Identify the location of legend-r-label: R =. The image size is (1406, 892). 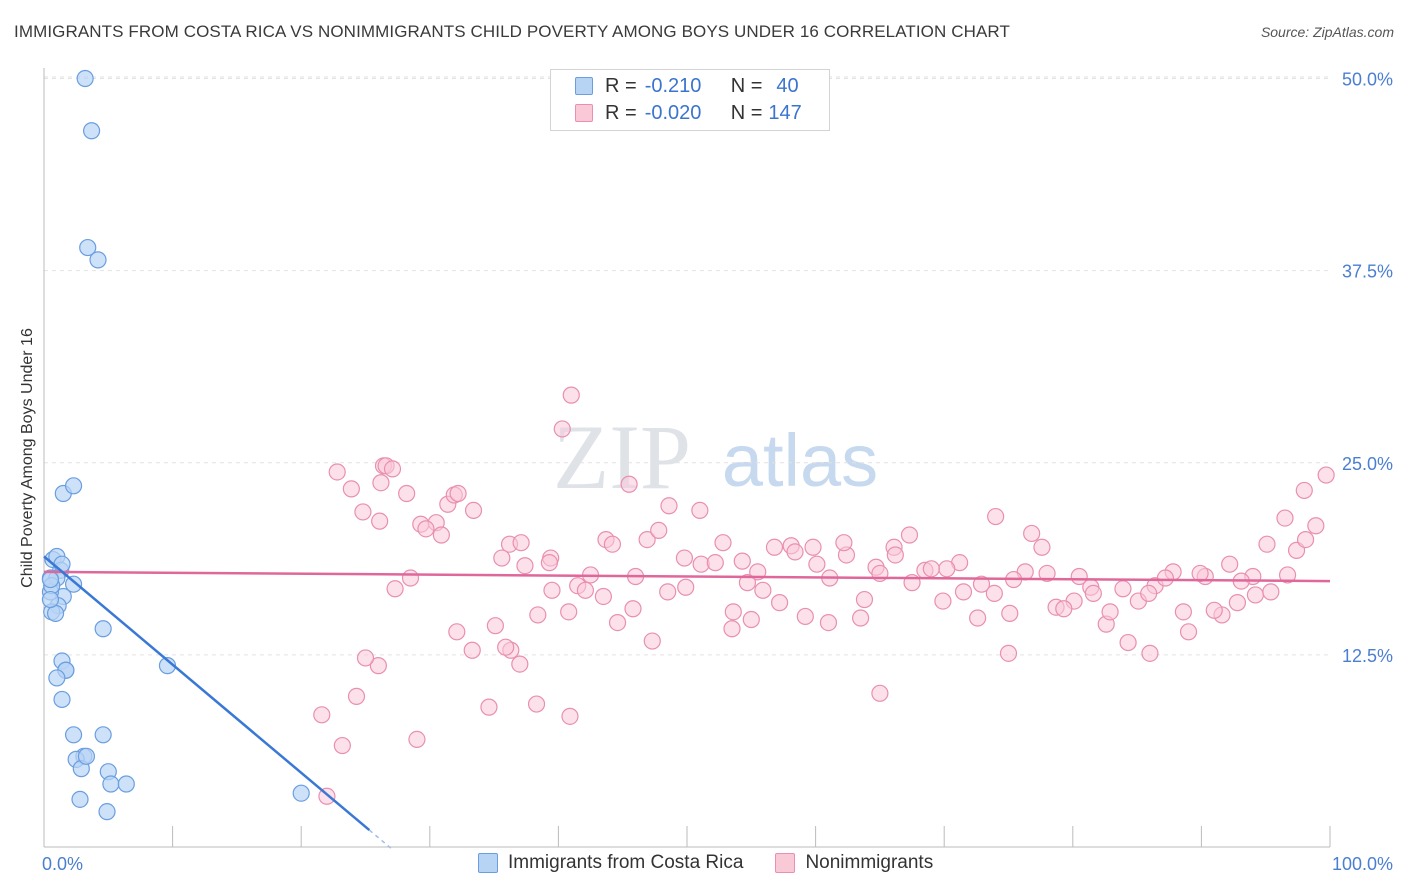
(621, 85).